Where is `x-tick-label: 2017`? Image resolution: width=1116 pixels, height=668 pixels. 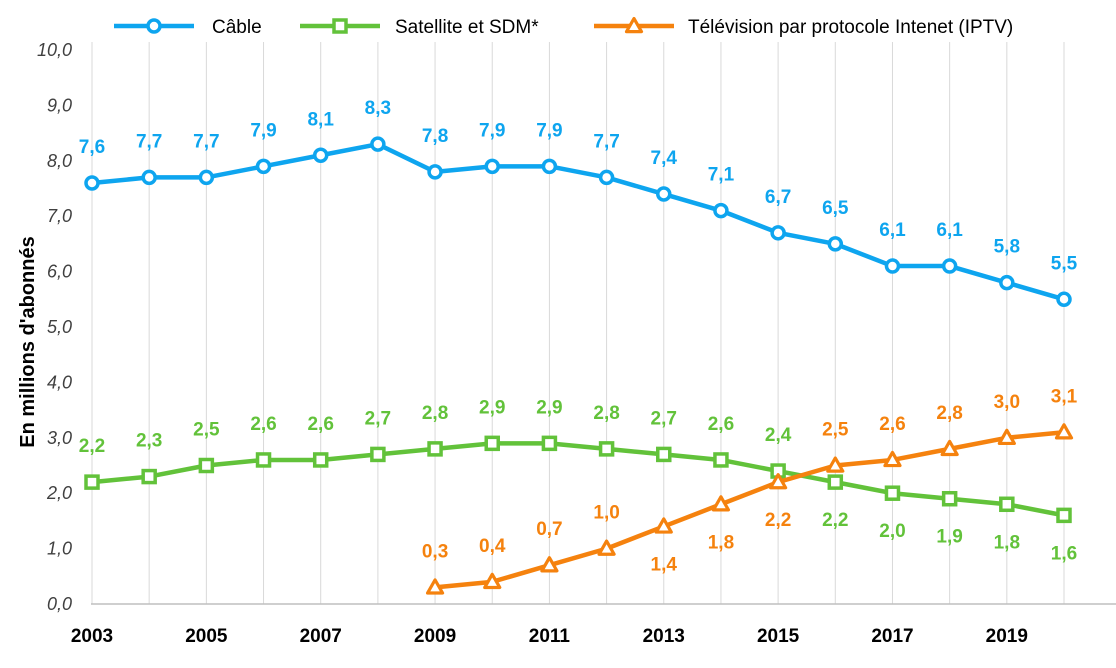 x-tick-label: 2017 is located at coordinates (892, 636).